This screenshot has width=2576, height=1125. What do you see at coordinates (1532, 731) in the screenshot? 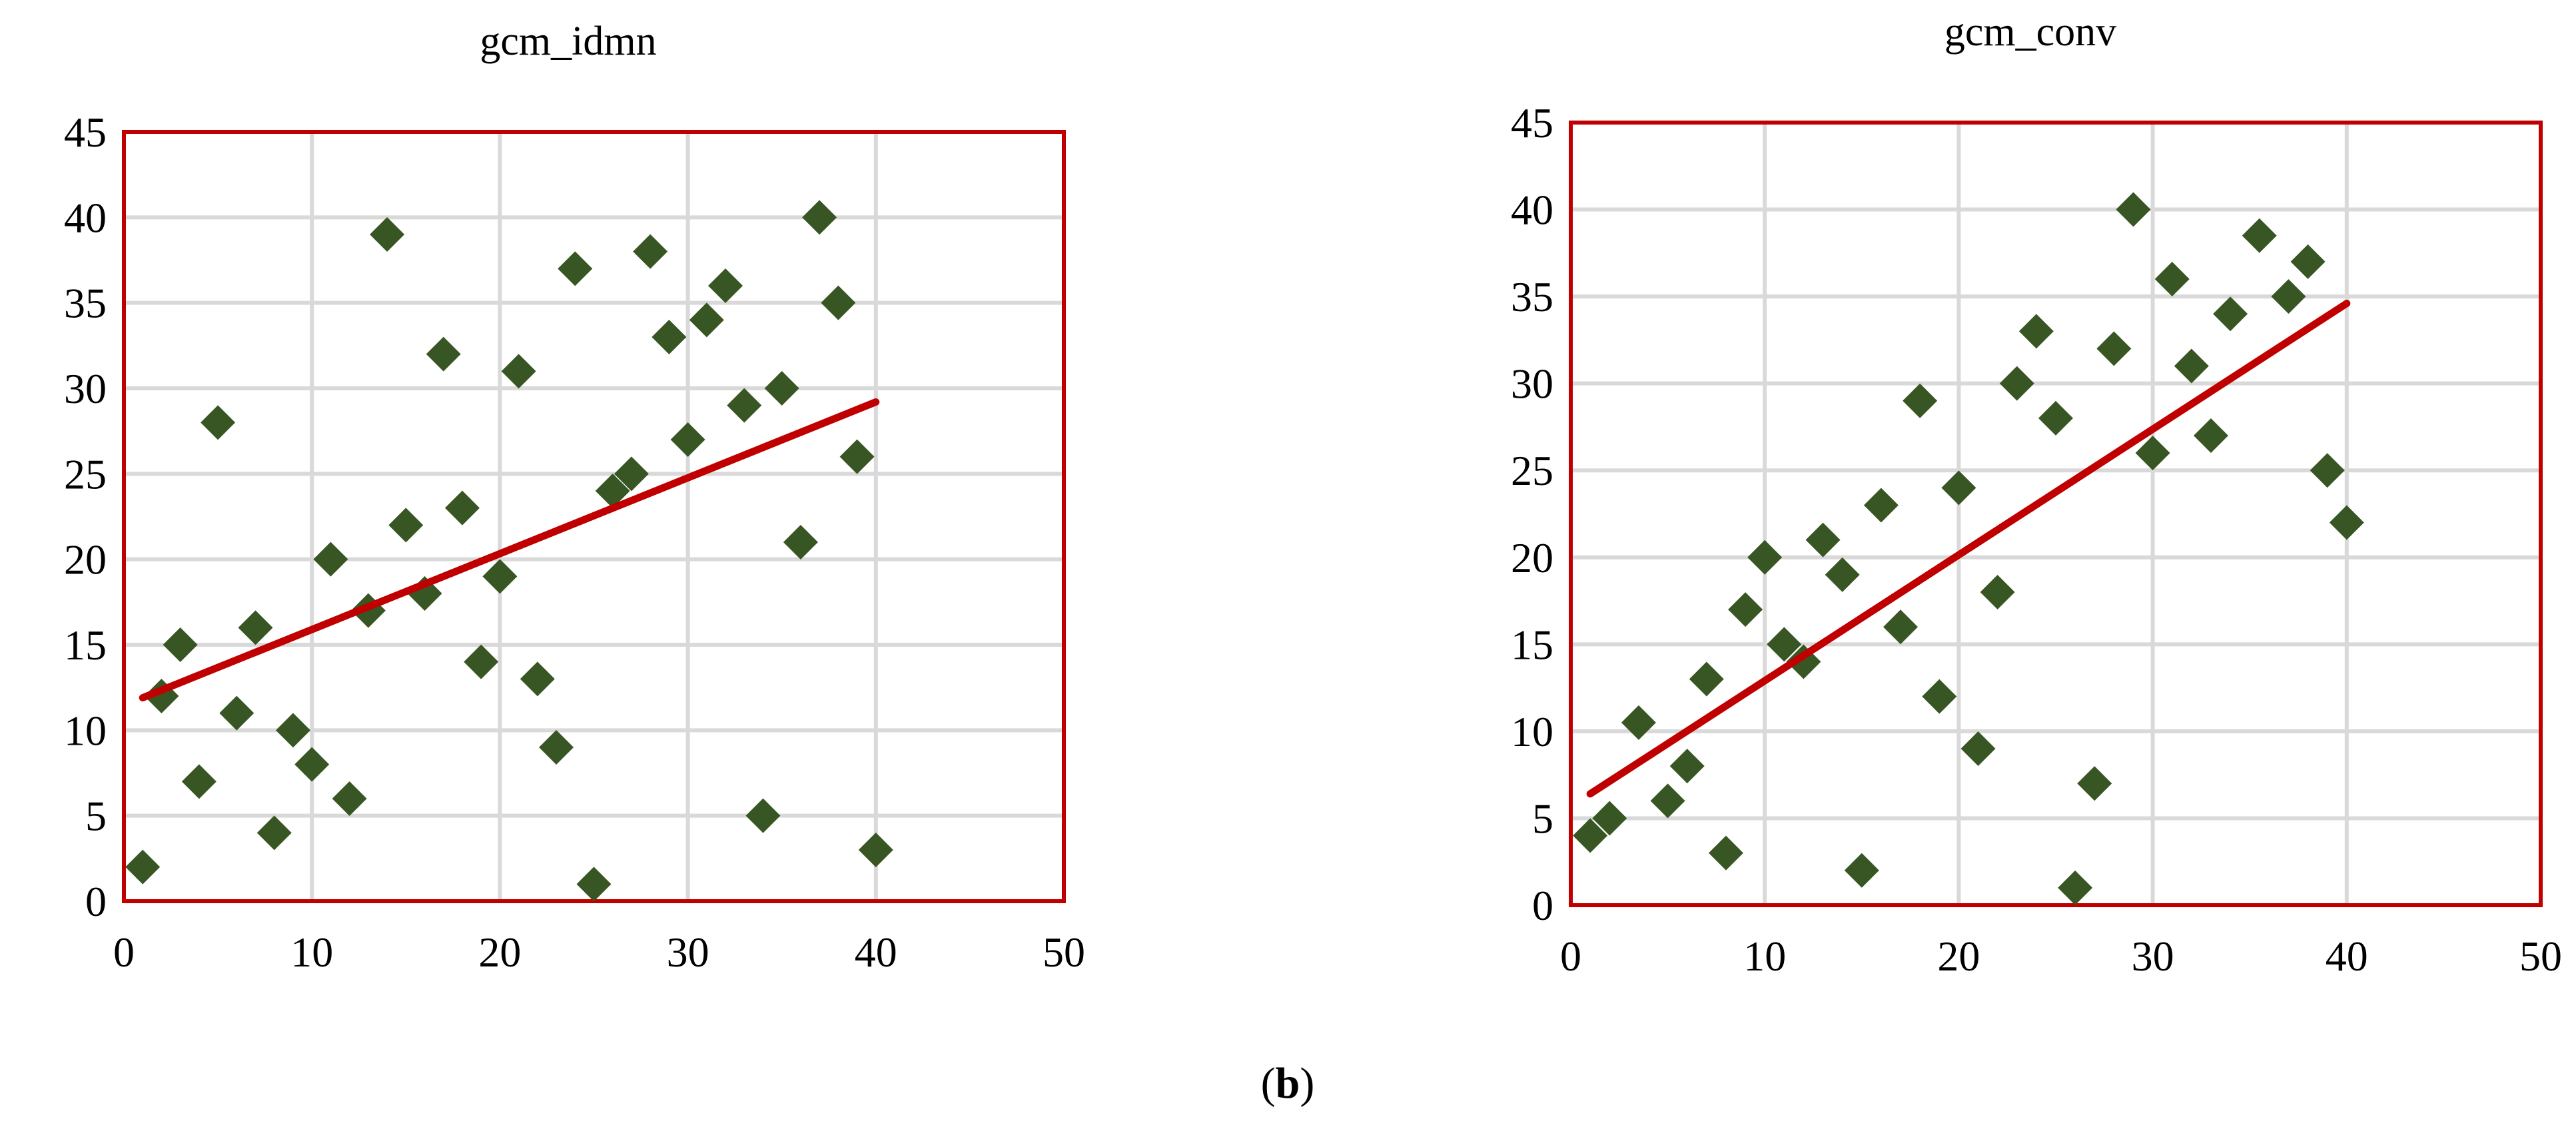
I see `y-tick-label: 10` at bounding box center [1532, 731].